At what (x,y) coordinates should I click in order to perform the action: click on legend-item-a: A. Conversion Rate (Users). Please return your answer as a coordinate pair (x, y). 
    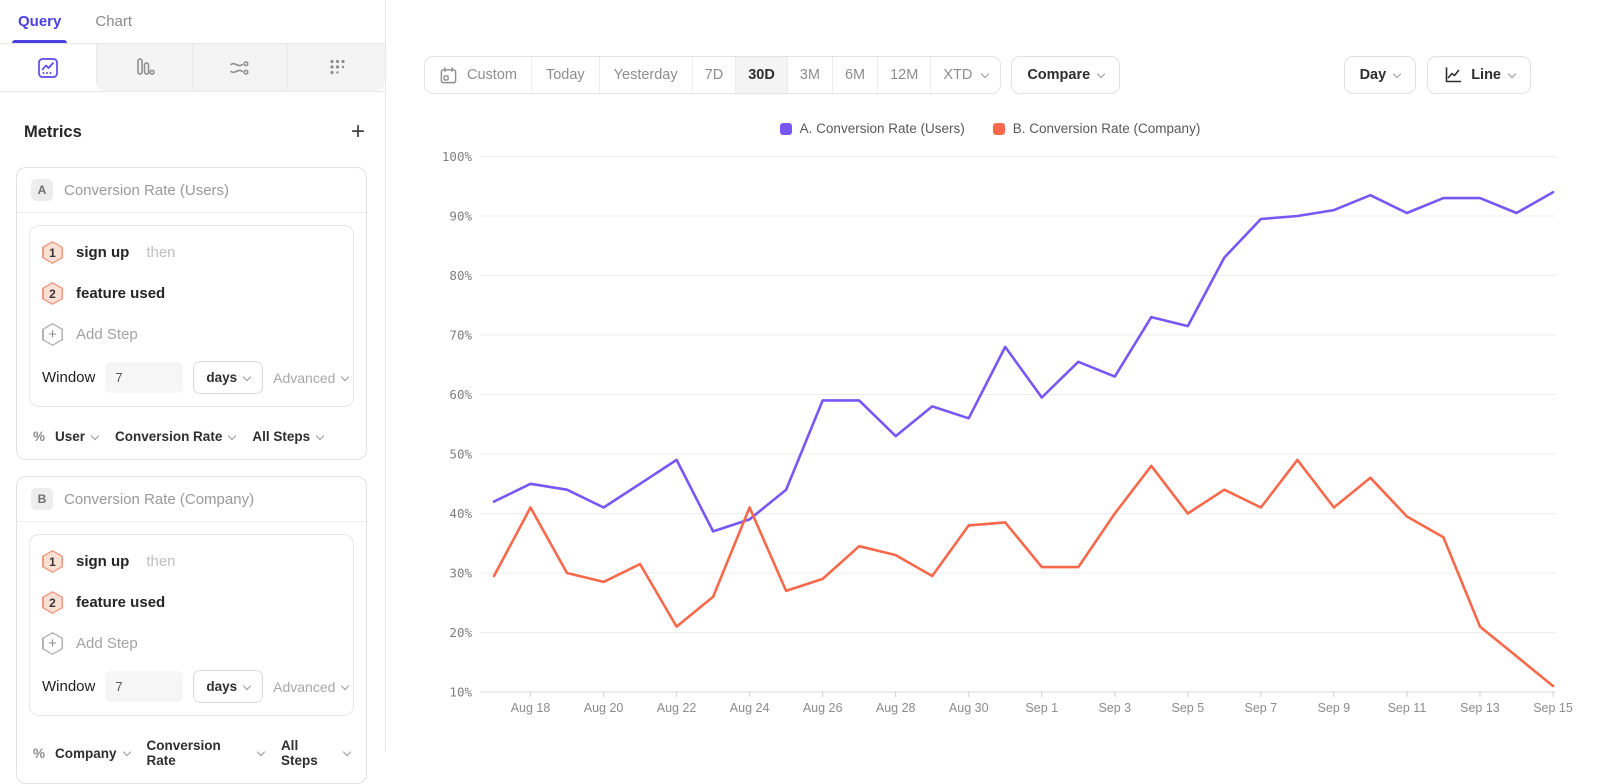
    Looking at the image, I should click on (872, 128).